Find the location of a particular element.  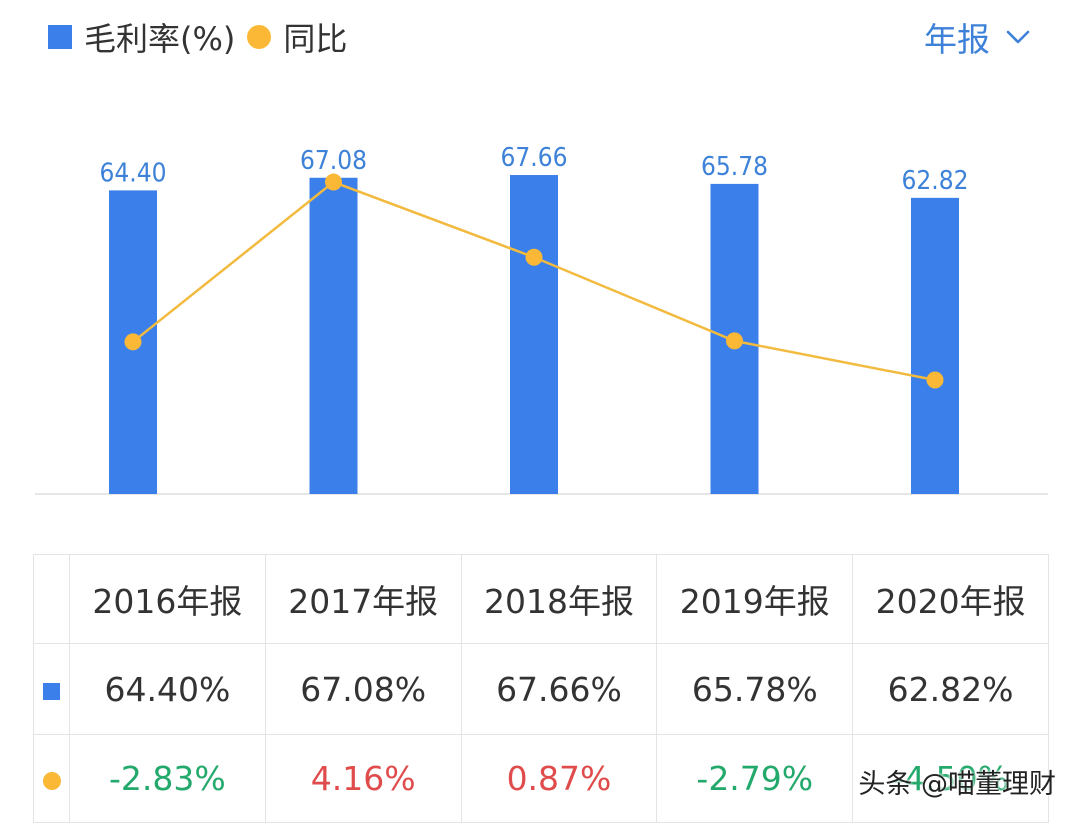

table-header-cell: 2019年报 is located at coordinates (755, 599).